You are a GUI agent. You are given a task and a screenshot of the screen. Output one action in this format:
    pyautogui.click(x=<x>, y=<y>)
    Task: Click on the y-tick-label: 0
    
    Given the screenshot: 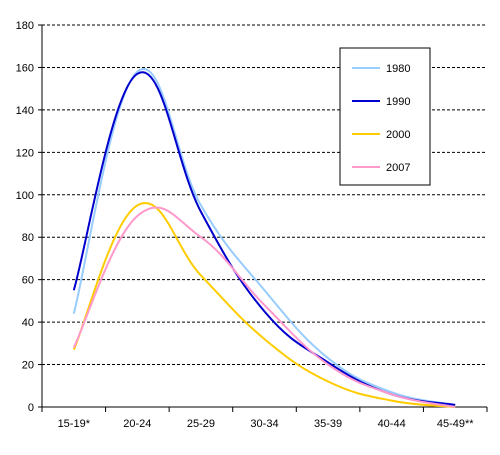 What is the action you would take?
    pyautogui.click(x=31, y=408)
    